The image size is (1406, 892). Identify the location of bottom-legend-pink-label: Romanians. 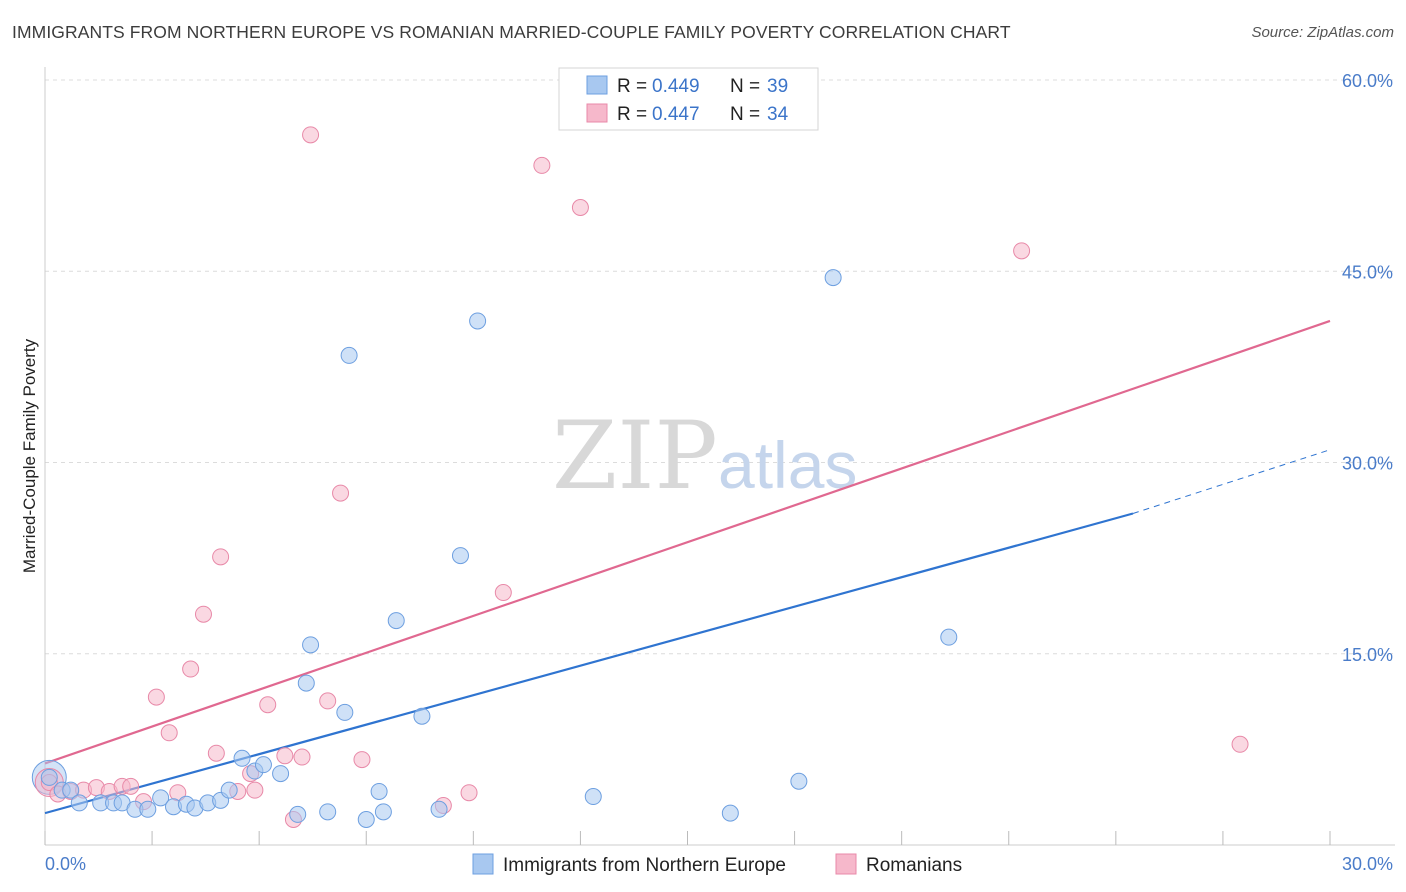
(914, 865).